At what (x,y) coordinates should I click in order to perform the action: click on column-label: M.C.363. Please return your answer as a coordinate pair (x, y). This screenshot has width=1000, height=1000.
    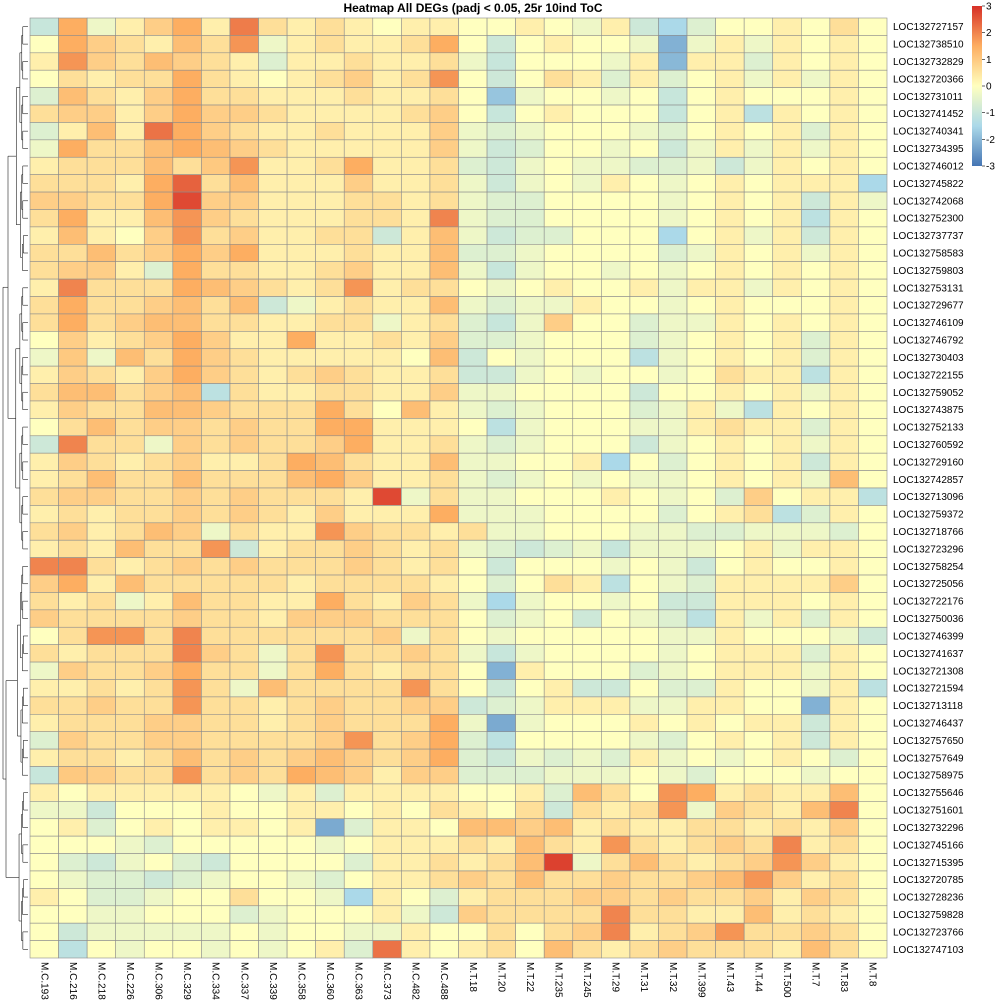
    Looking at the image, I should click on (358, 981).